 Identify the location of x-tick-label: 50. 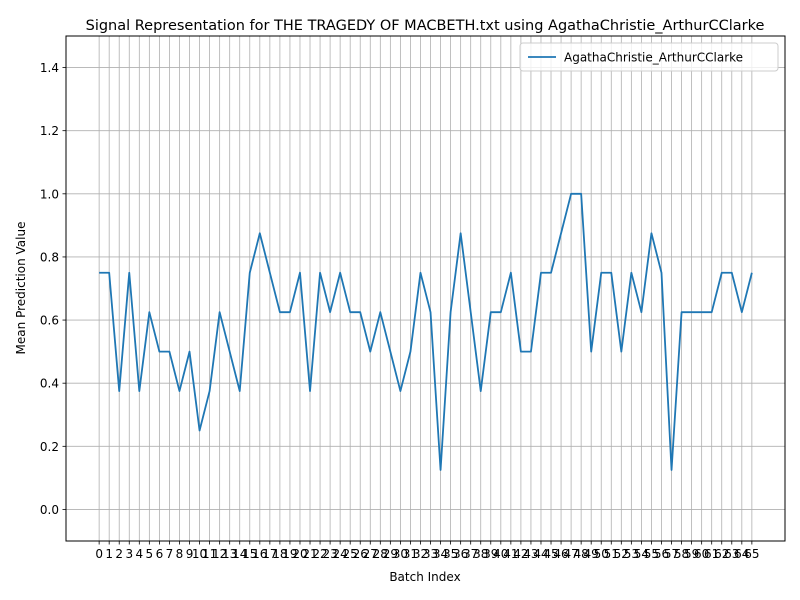
(601, 554).